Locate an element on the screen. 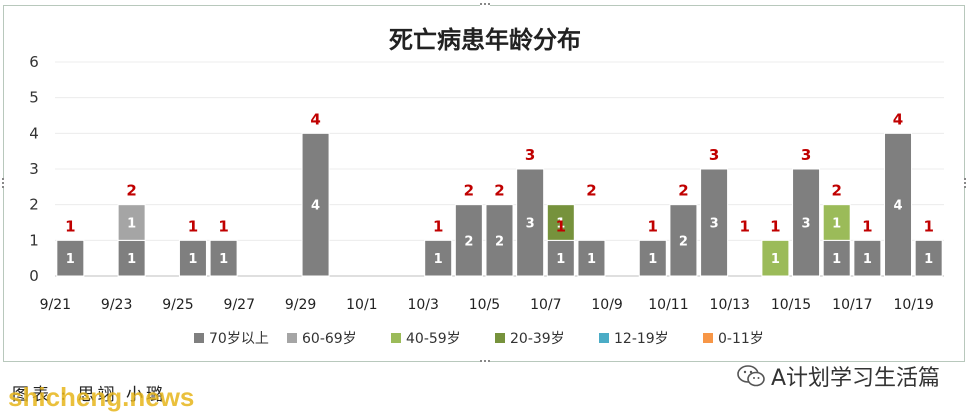 This screenshot has height=415, width=970. resize-handle-top is located at coordinates (485, 5).